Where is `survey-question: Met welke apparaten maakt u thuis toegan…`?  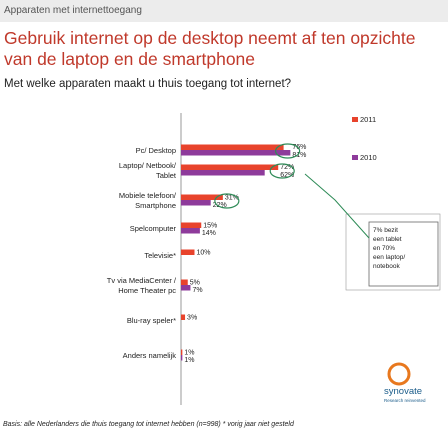
survey-question: Met welke apparaten maakt u thuis toegan… is located at coordinates (148, 84).